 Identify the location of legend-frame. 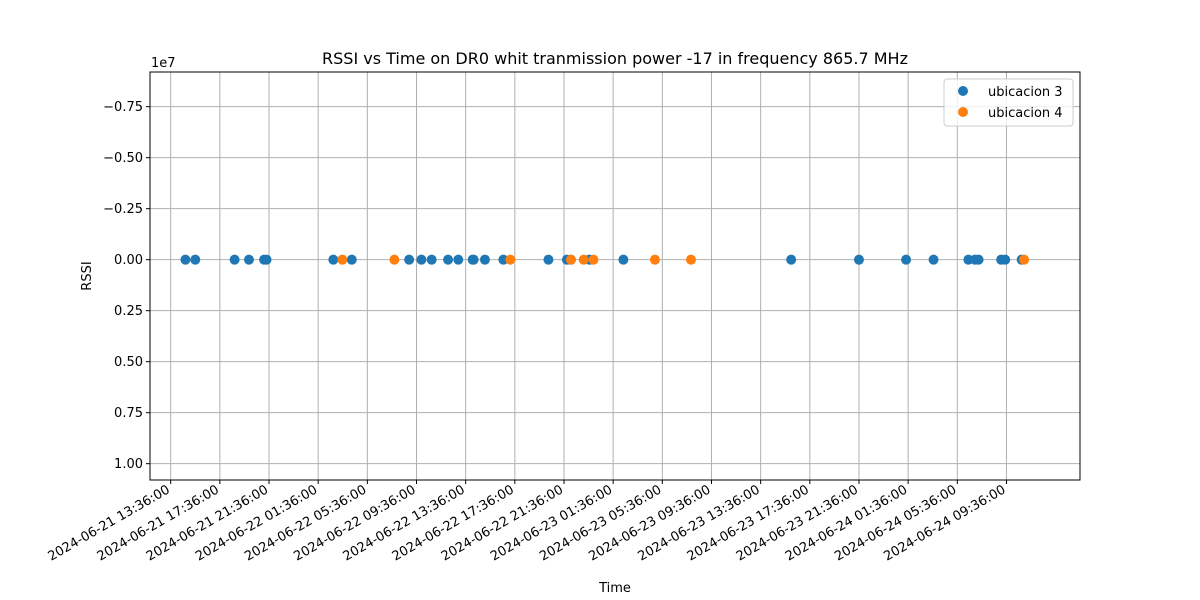
(1008, 102).